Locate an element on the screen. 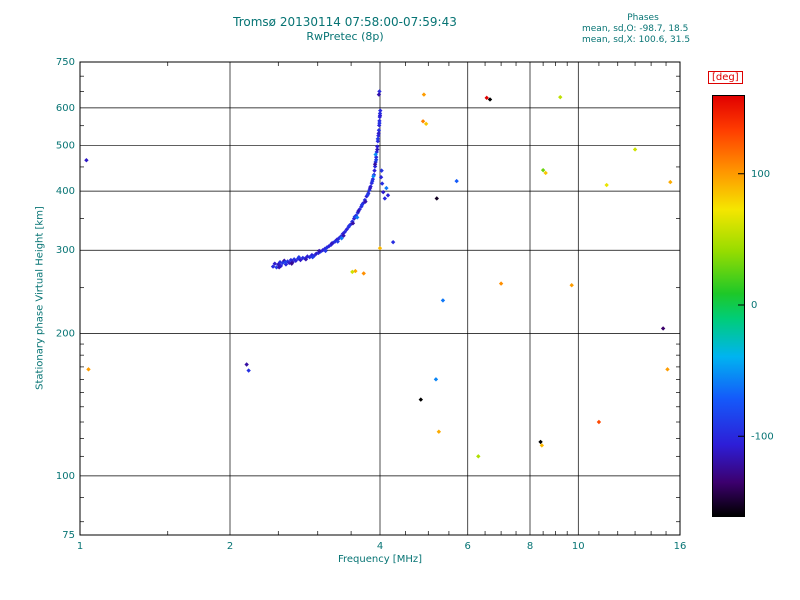 Image resolution: width=800 pixels, height=600 pixels. colorbar-ticks: 100 0 -100 is located at coordinates (756, 305).